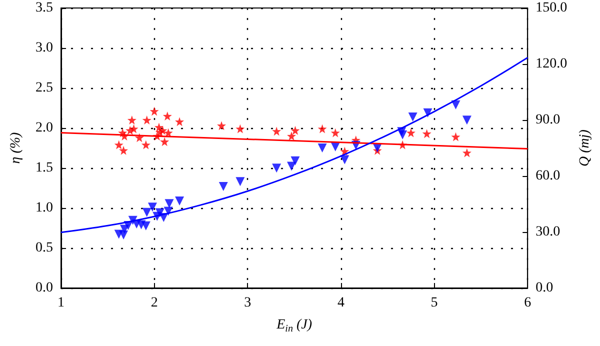  What do you see at coordinates (154, 303) in the screenshot?
I see `x-tick-label: 2` at bounding box center [154, 303].